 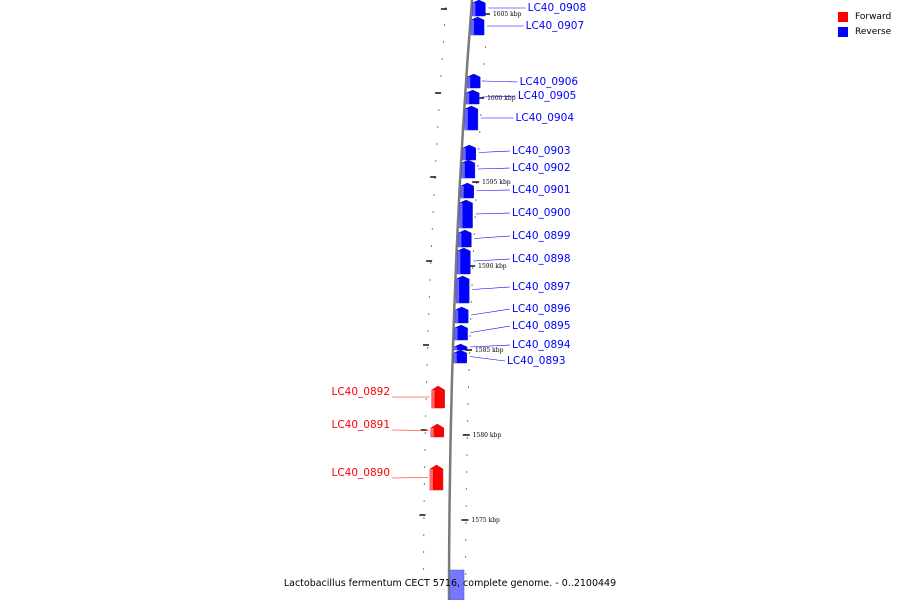 What do you see at coordinates (529, 8) in the screenshot?
I see `gene-LC40_0908: LC40_0908` at bounding box center [529, 8].